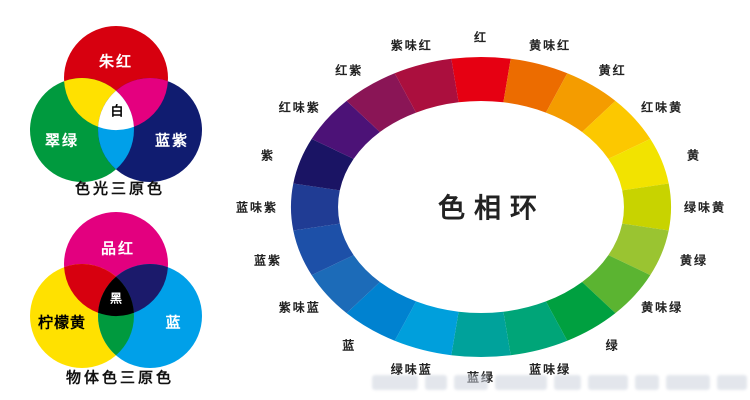 Image resolution: width=750 pixels, height=400 pixels. I want to click on venn2-black-center, so click(116, 296).